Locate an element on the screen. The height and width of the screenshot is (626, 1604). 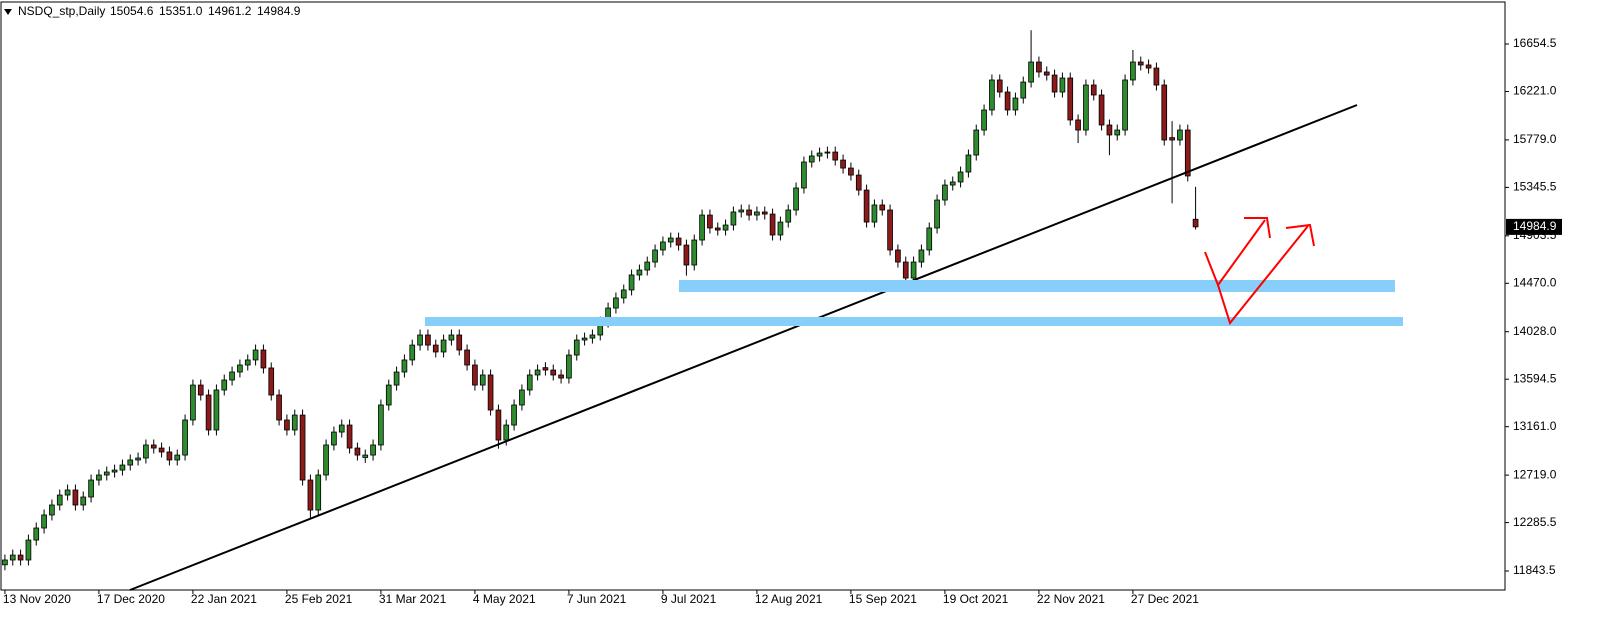
x-tick-label: 22 Jan 2021 is located at coordinates (224, 599).